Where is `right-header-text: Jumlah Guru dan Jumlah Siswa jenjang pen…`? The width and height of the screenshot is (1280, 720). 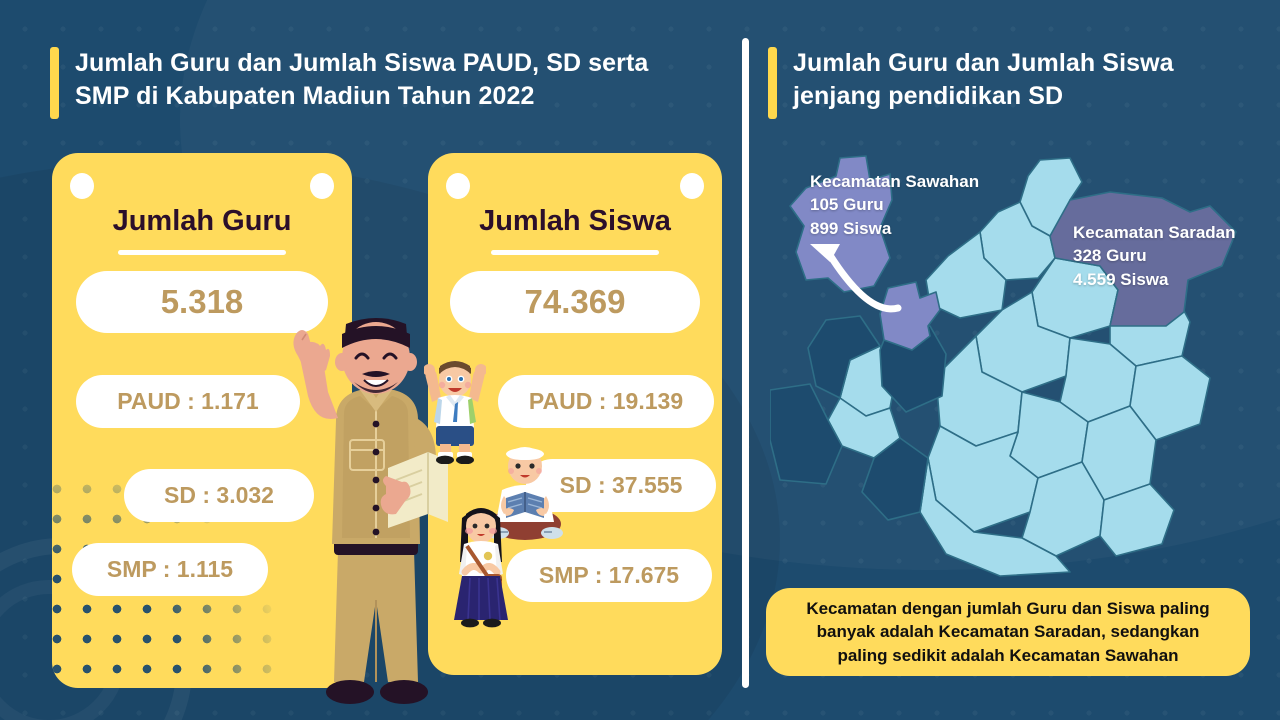 right-header-text: Jumlah Guru dan Jumlah Siswa jenjang pen… is located at coordinates (983, 79).